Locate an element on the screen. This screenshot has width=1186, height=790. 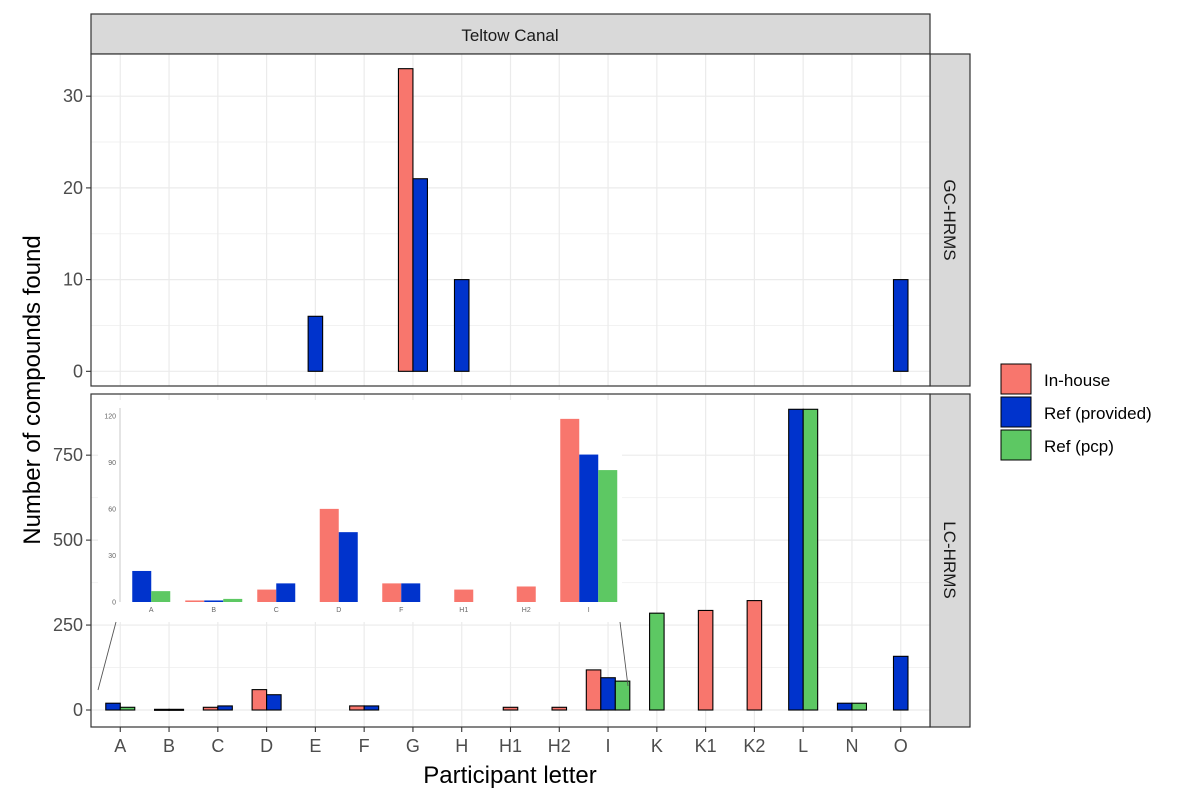
gc-y-tick-label: 30 is located at coordinates (73, 96).